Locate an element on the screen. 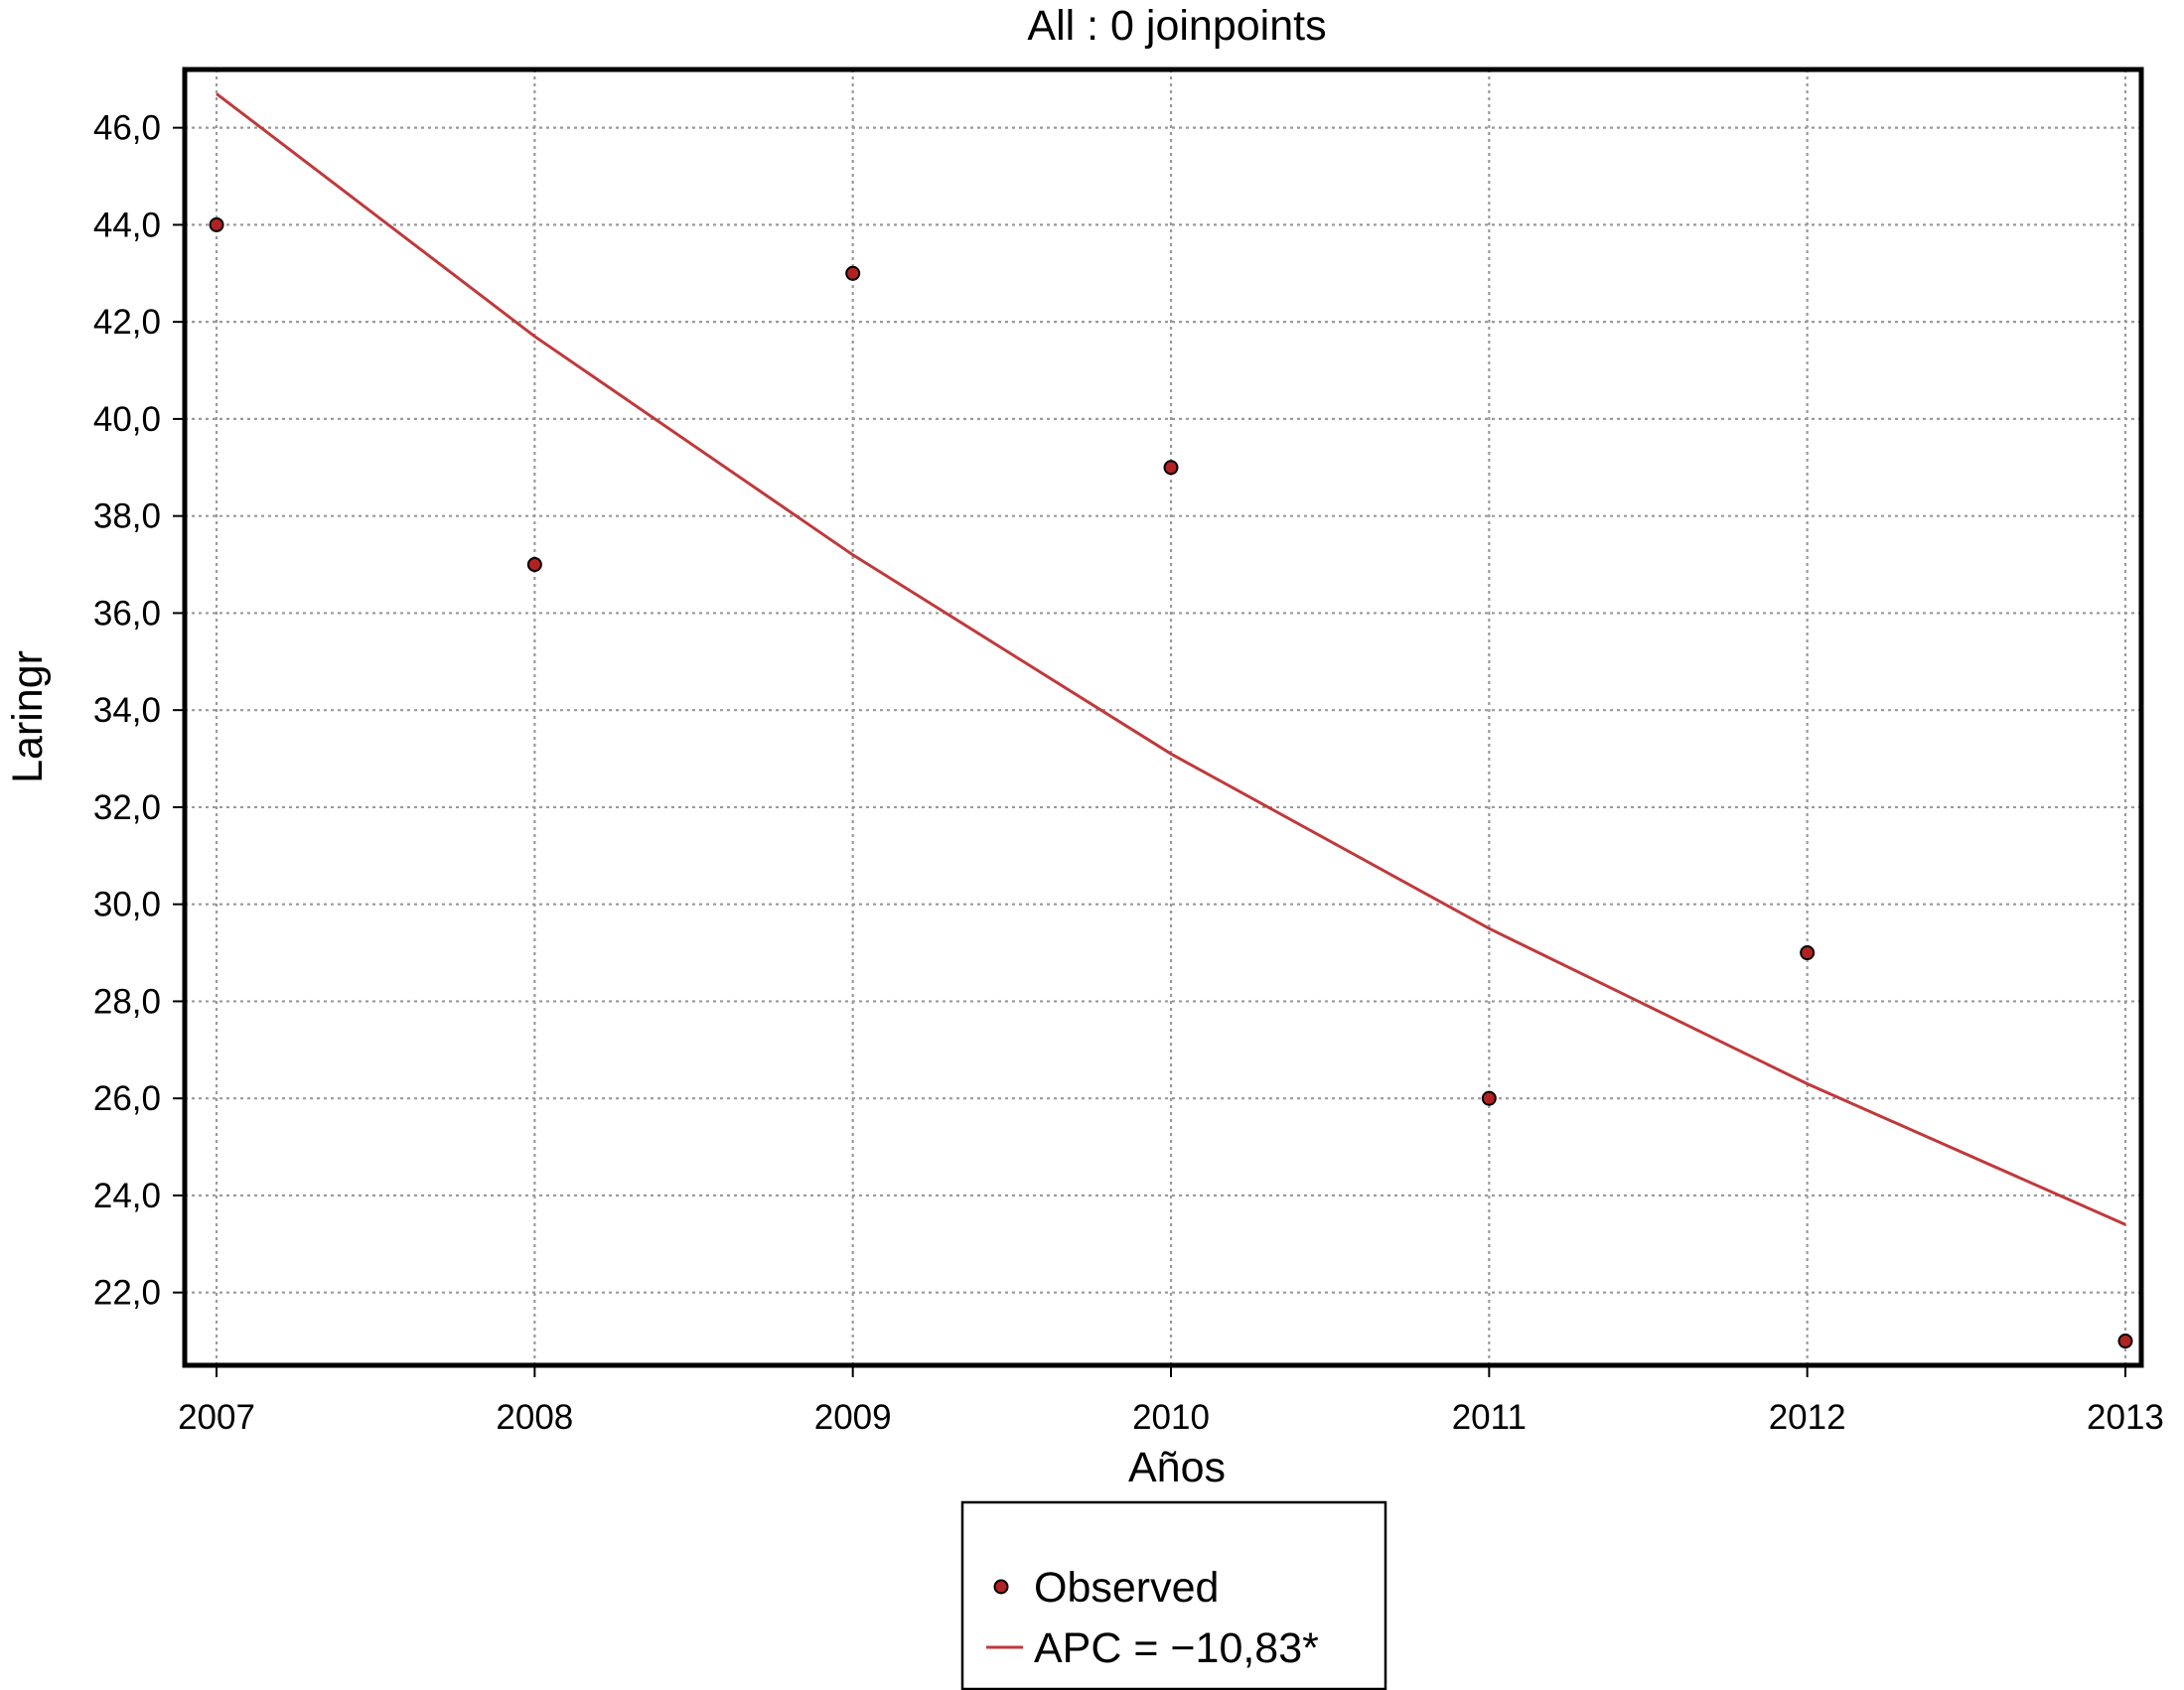  x-tick-label: 2011 is located at coordinates (1490, 1417).